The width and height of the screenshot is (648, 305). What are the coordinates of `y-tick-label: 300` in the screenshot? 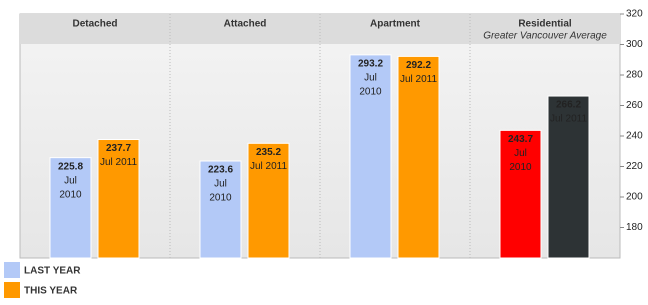 It's located at (634, 44).